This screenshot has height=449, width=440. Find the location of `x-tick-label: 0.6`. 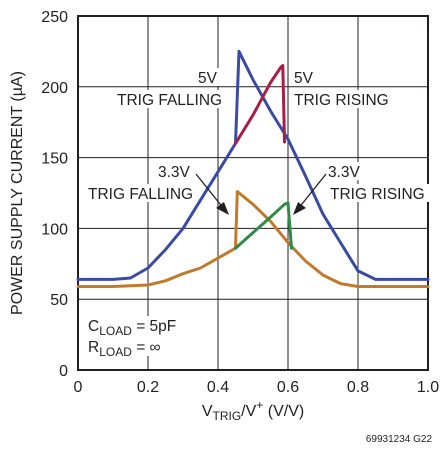

x-tick-label: 0.6 is located at coordinates (288, 387).